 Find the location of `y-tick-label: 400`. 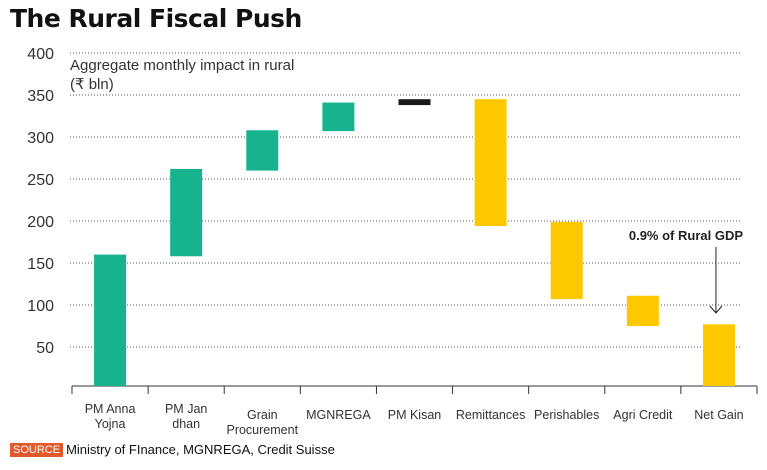

y-tick-label: 400 is located at coordinates (40, 54).